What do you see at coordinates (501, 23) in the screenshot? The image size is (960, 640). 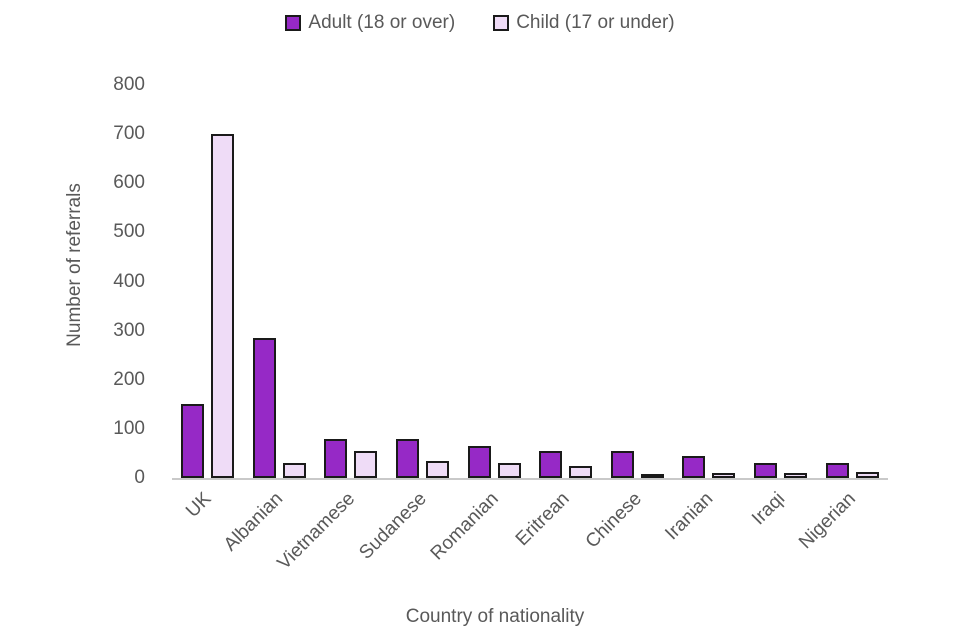 I see `child-series-swatch-icon` at bounding box center [501, 23].